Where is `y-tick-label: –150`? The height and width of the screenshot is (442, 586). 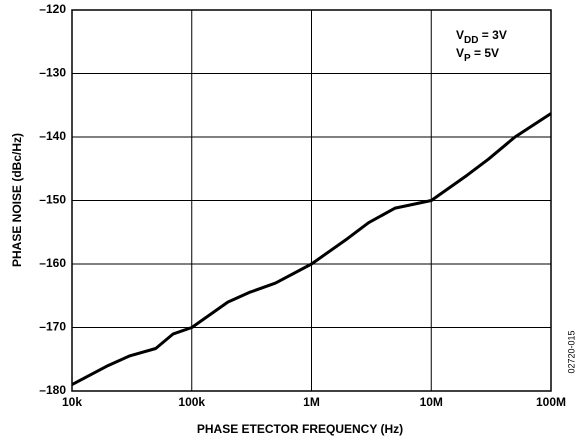 y-tick-label: –150 is located at coordinates (52, 200).